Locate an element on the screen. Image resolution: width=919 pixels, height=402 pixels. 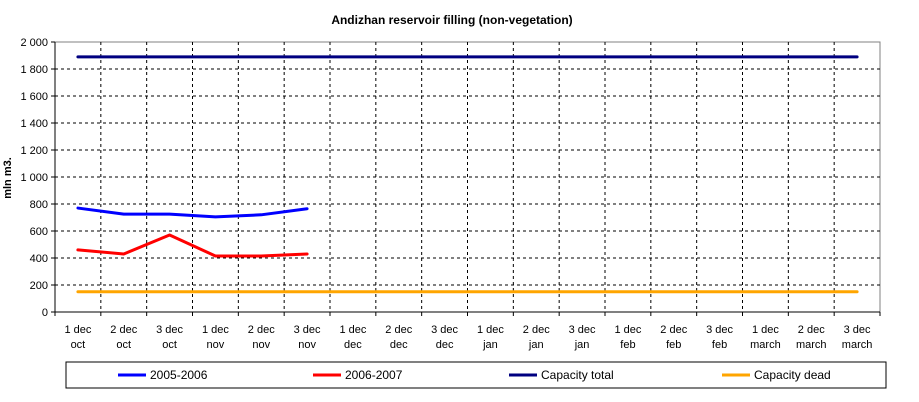
legend-label: 2005-2006 is located at coordinates (179, 375).